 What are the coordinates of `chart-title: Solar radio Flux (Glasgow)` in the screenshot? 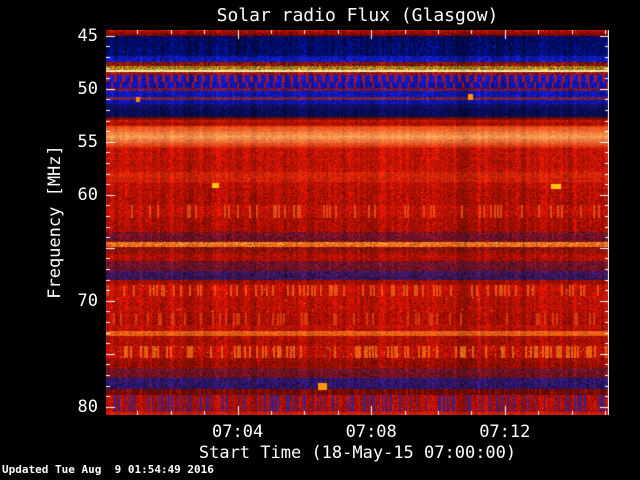 It's located at (357, 15).